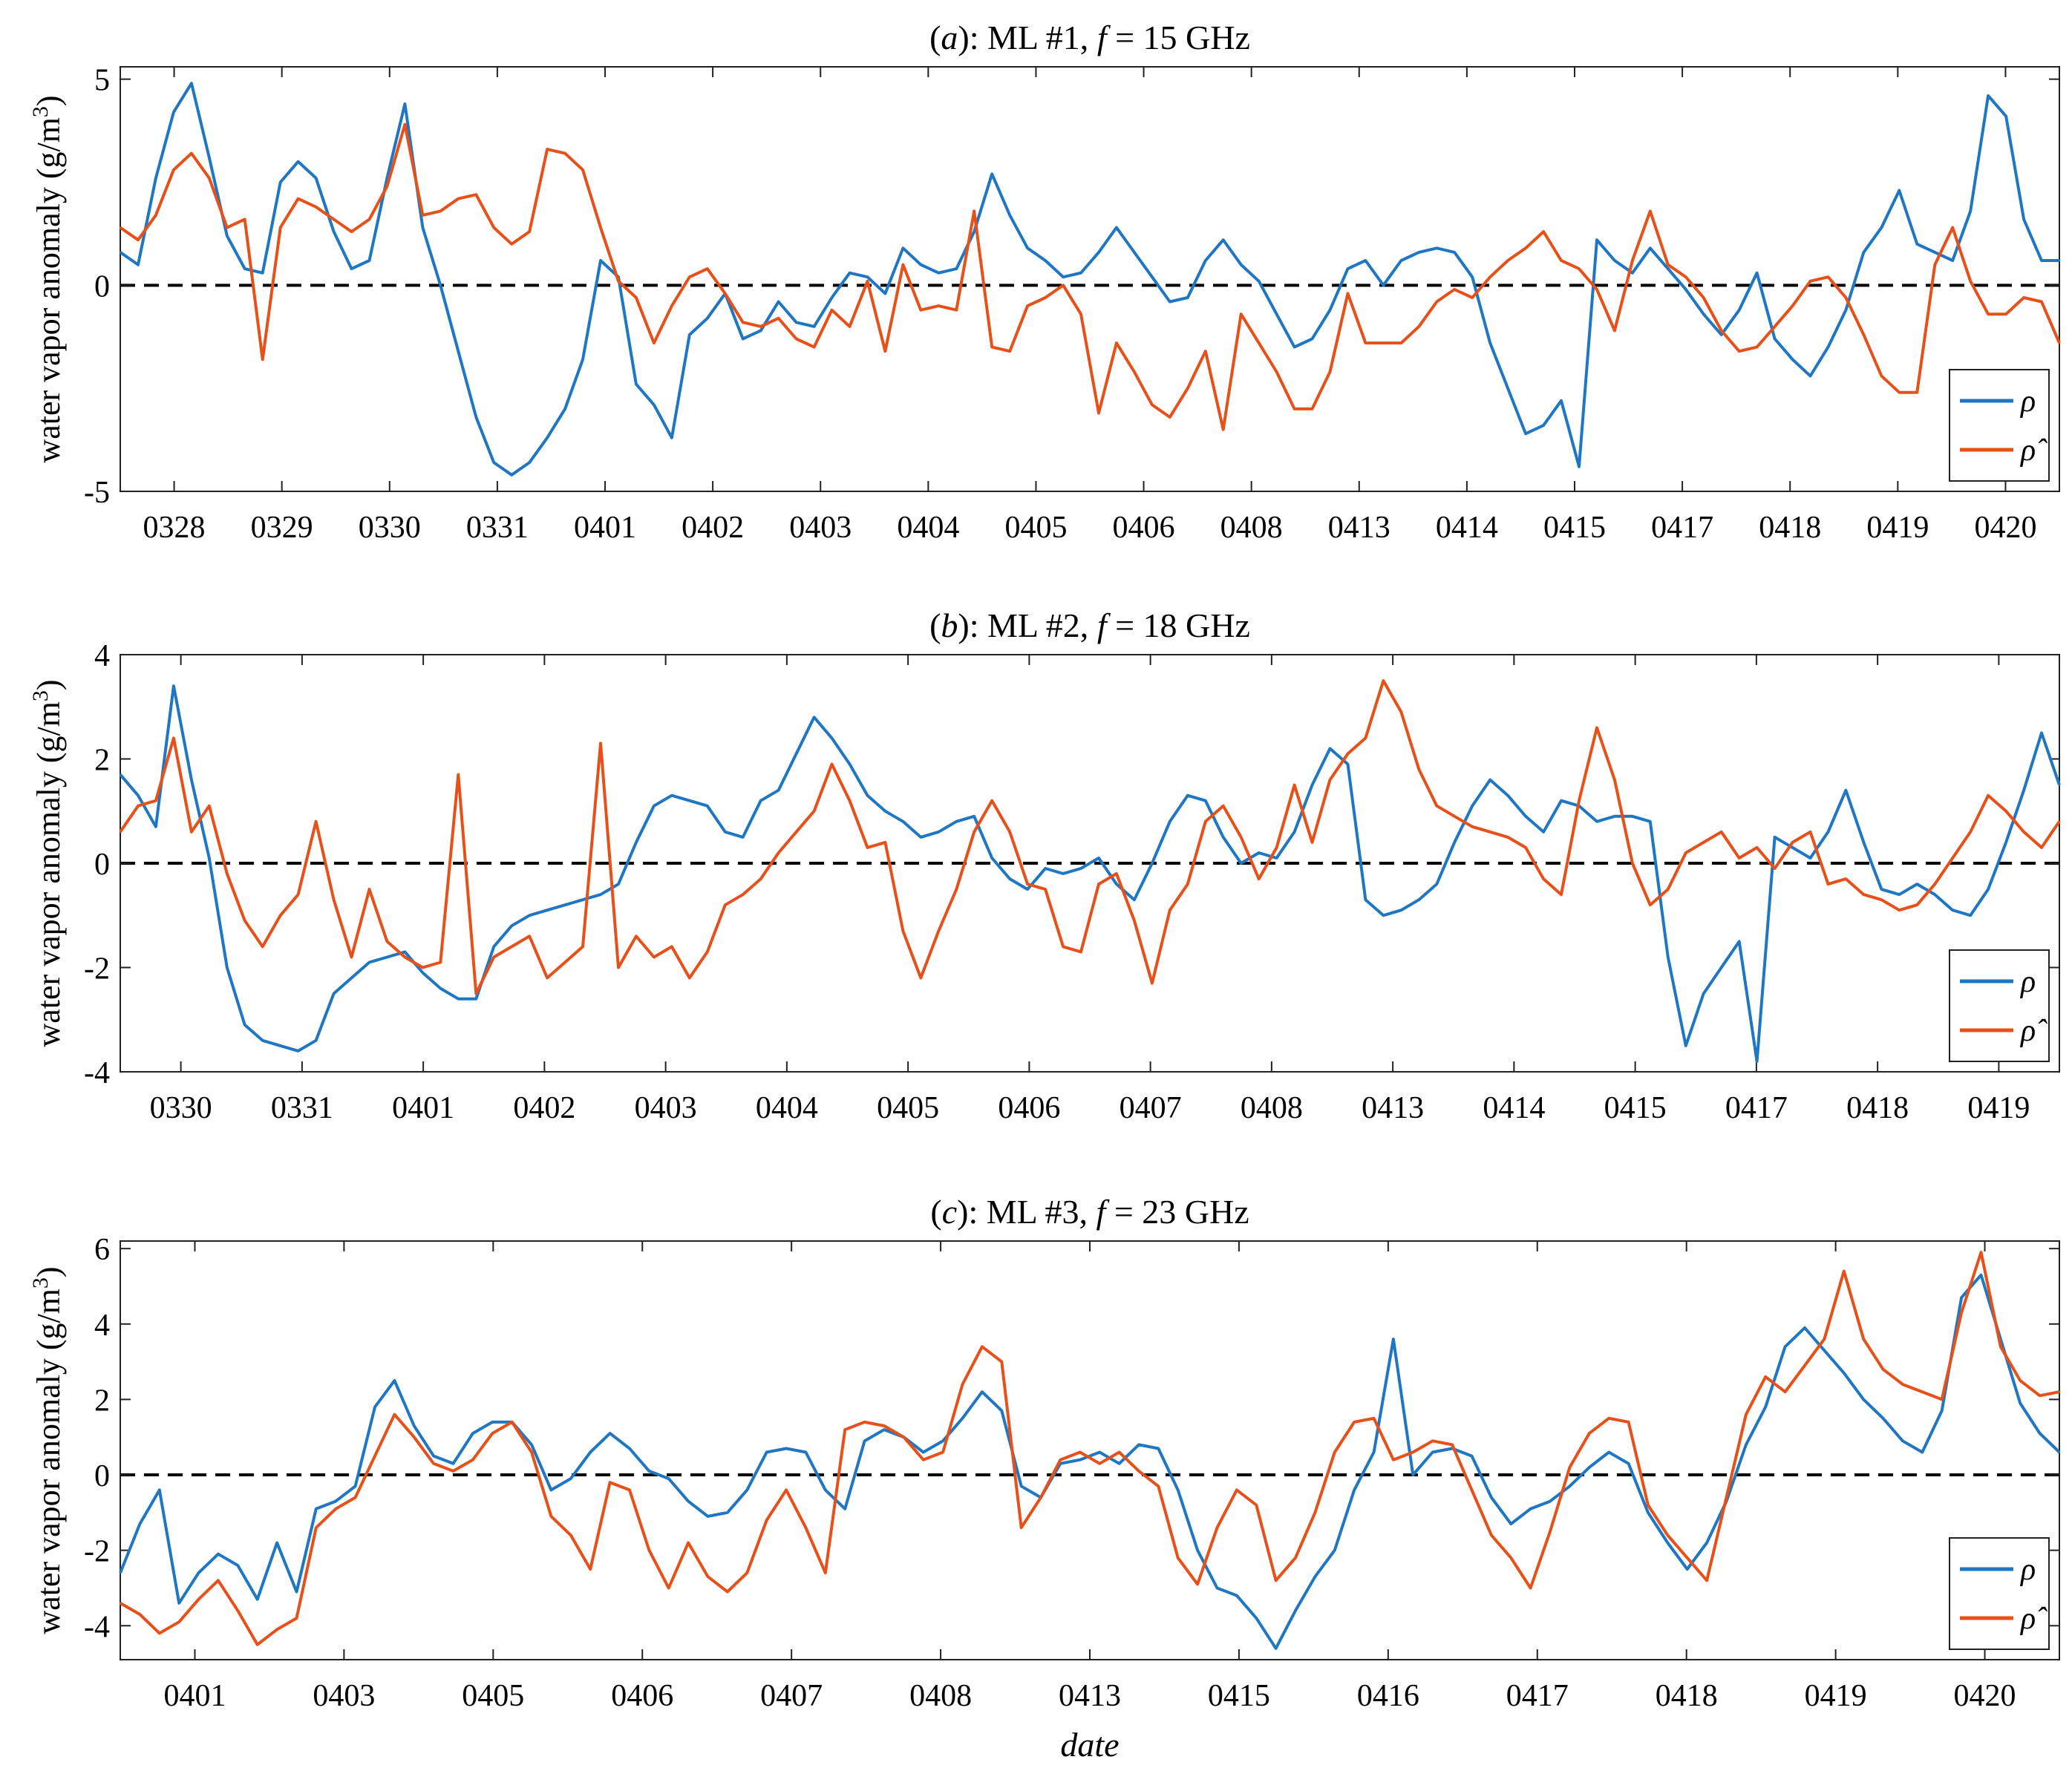 The height and width of the screenshot is (1771, 2072). I want to click on chart-title-letter: b, so click(950, 625).